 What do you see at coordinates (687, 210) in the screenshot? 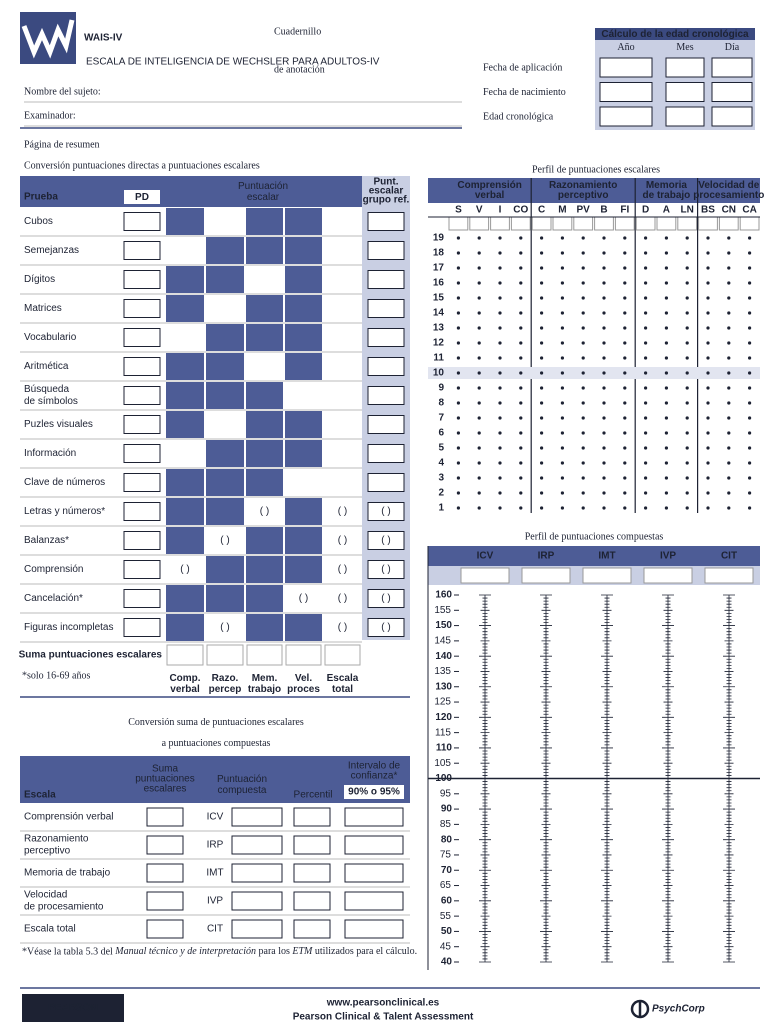
I see `test-code: LN` at bounding box center [687, 210].